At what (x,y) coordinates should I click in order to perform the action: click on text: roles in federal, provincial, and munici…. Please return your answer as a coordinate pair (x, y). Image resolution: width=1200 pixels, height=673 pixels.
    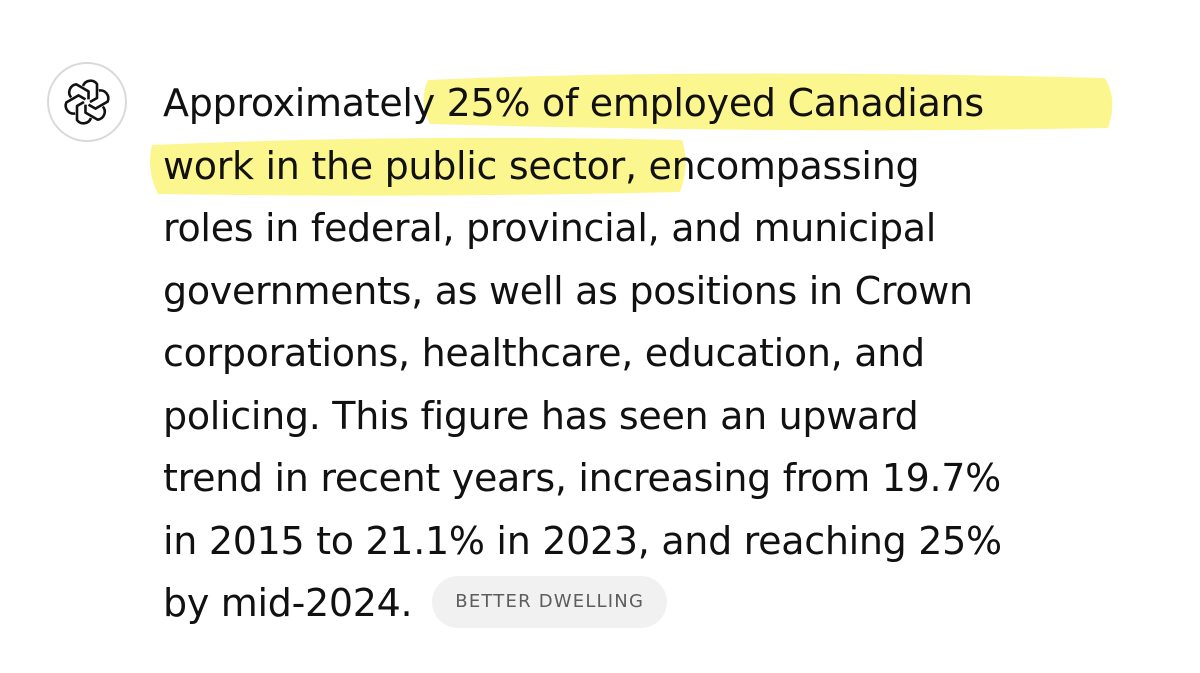
    Looking at the image, I should click on (550, 228).